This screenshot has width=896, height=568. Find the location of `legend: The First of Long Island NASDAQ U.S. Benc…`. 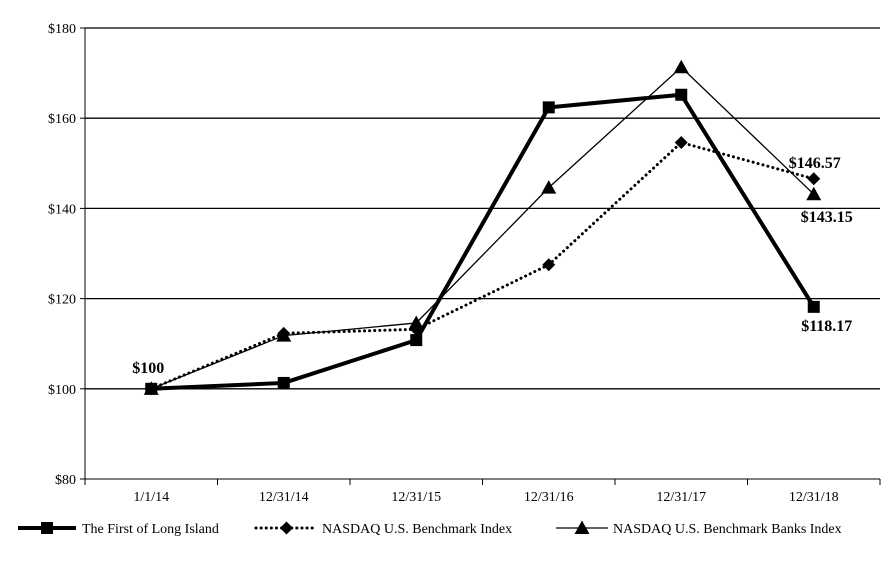

legend: The First of Long Island NASDAQ U.S. Benc… is located at coordinates (430, 528).